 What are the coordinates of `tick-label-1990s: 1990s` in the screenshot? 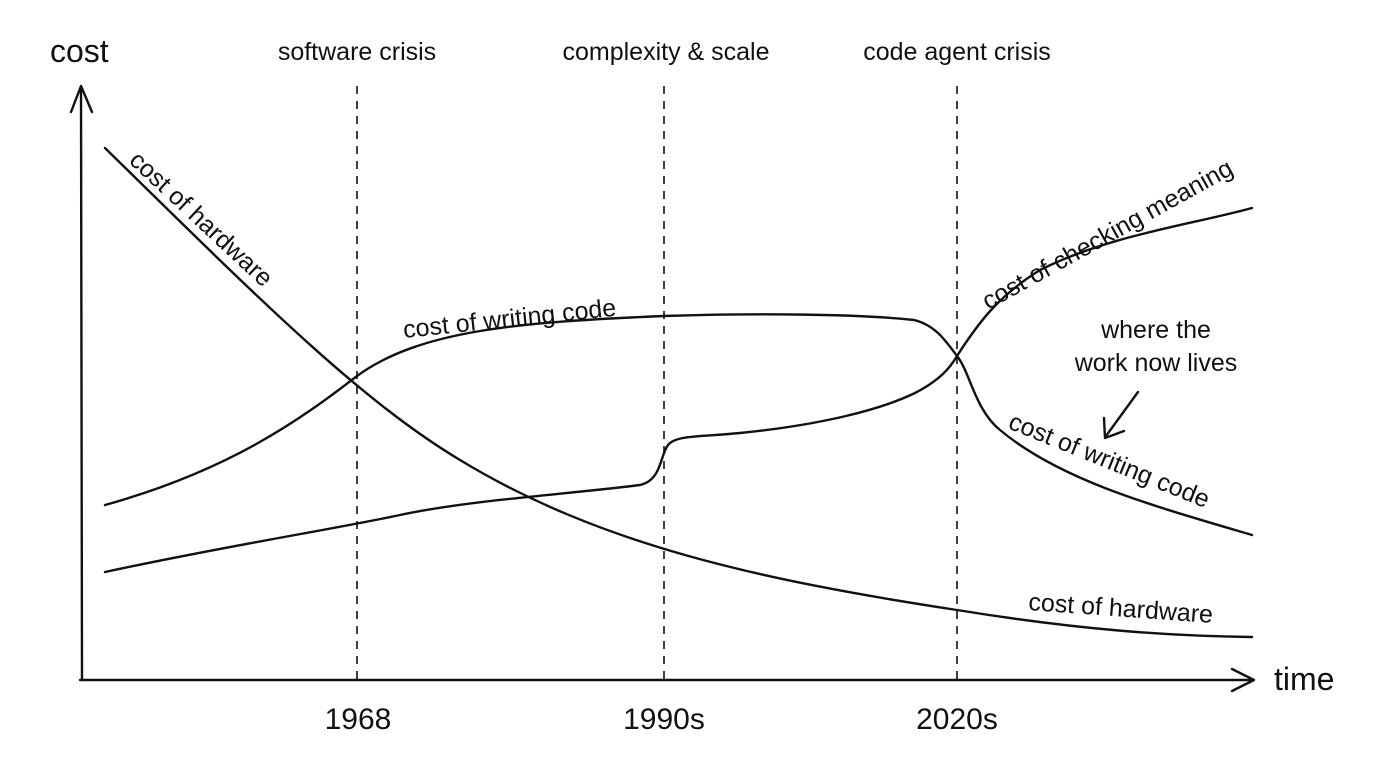 It's located at (664, 719).